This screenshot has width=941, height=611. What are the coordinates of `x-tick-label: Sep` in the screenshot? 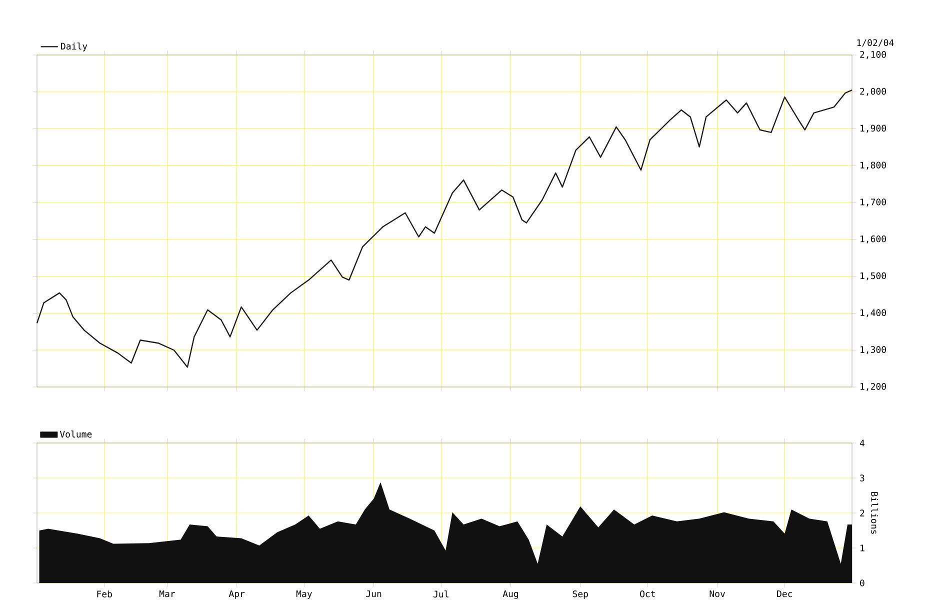 It's located at (580, 595).